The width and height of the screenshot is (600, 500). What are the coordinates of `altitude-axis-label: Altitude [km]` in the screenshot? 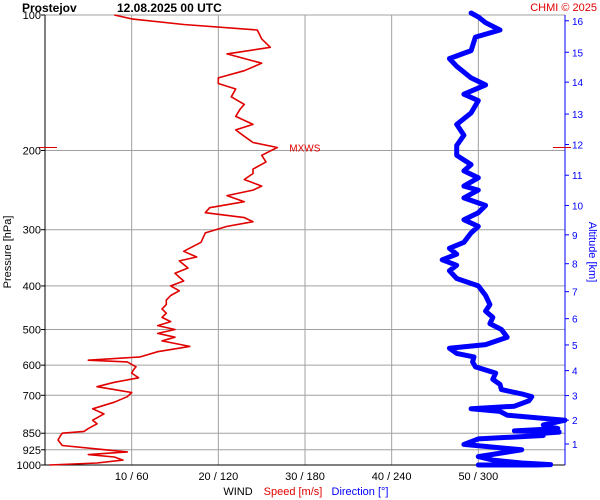 It's located at (592, 252).